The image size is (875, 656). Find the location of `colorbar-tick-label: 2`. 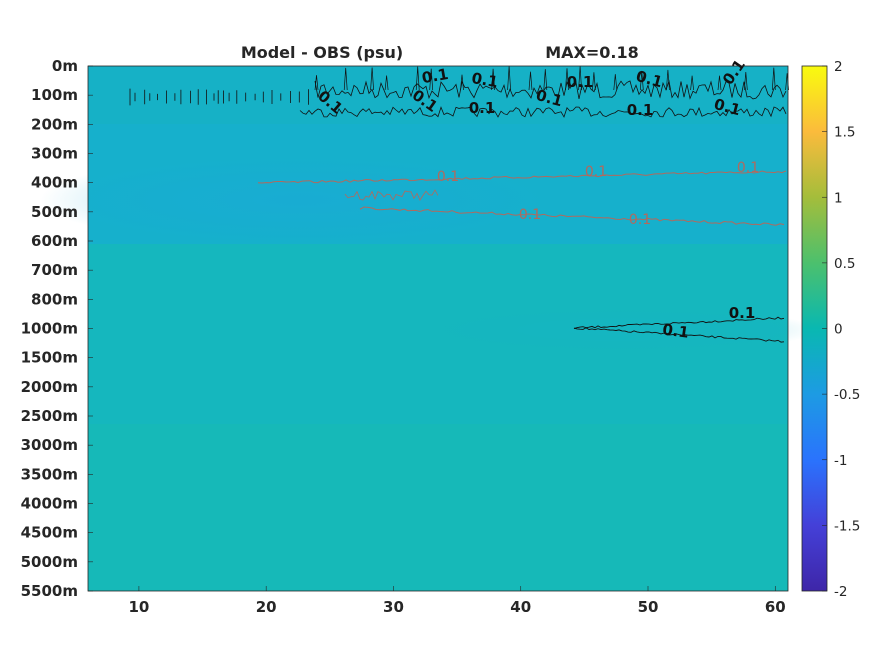

colorbar-tick-label: 2 is located at coordinates (838, 67).